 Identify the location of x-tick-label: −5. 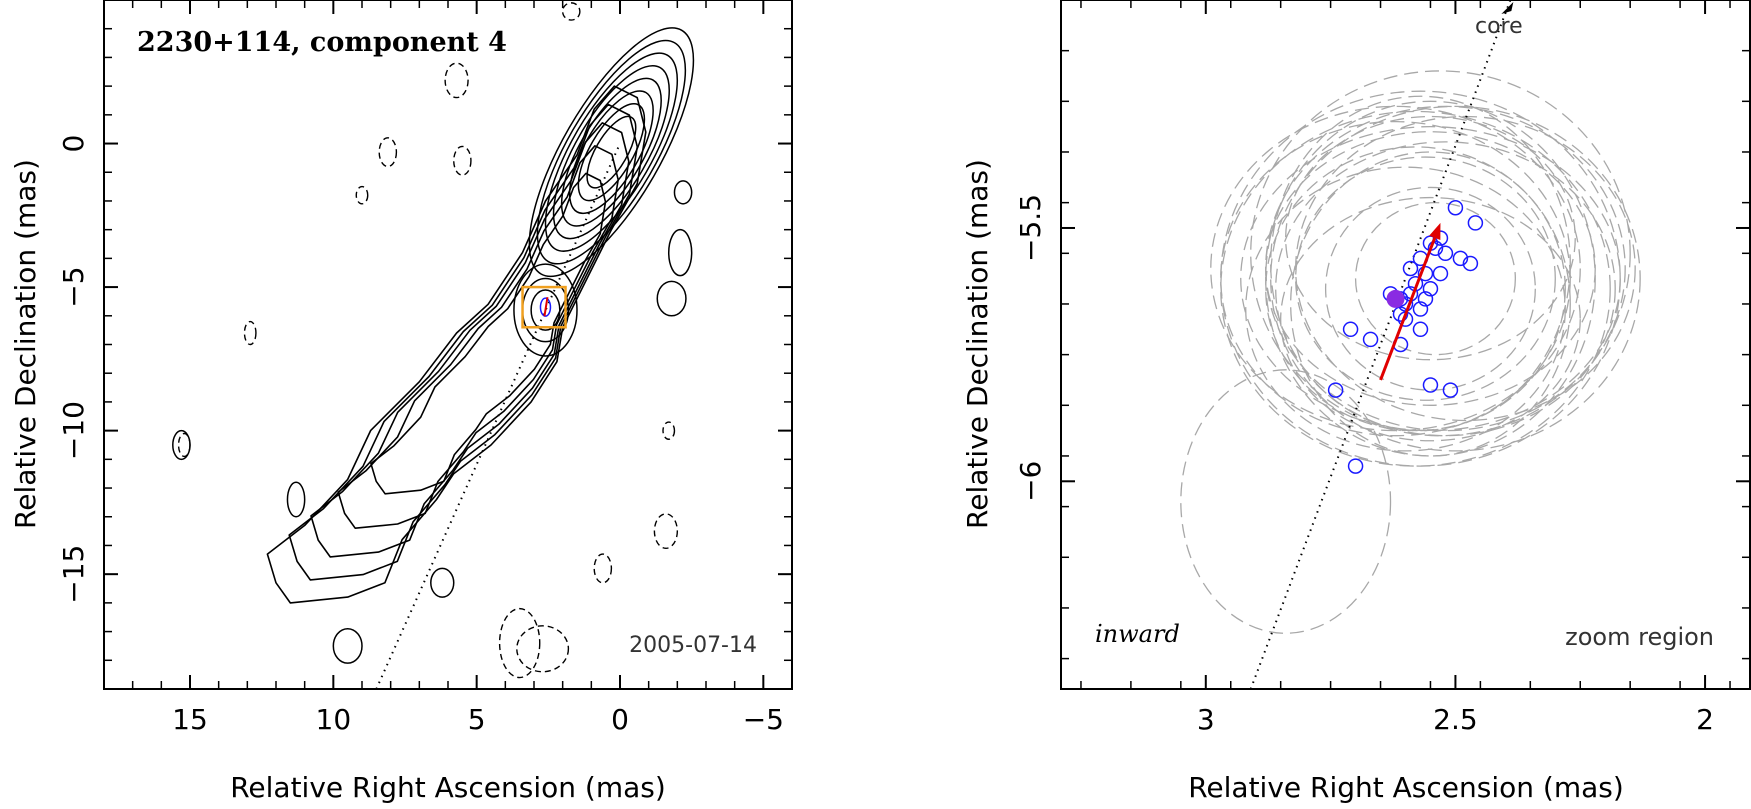
(763, 719).